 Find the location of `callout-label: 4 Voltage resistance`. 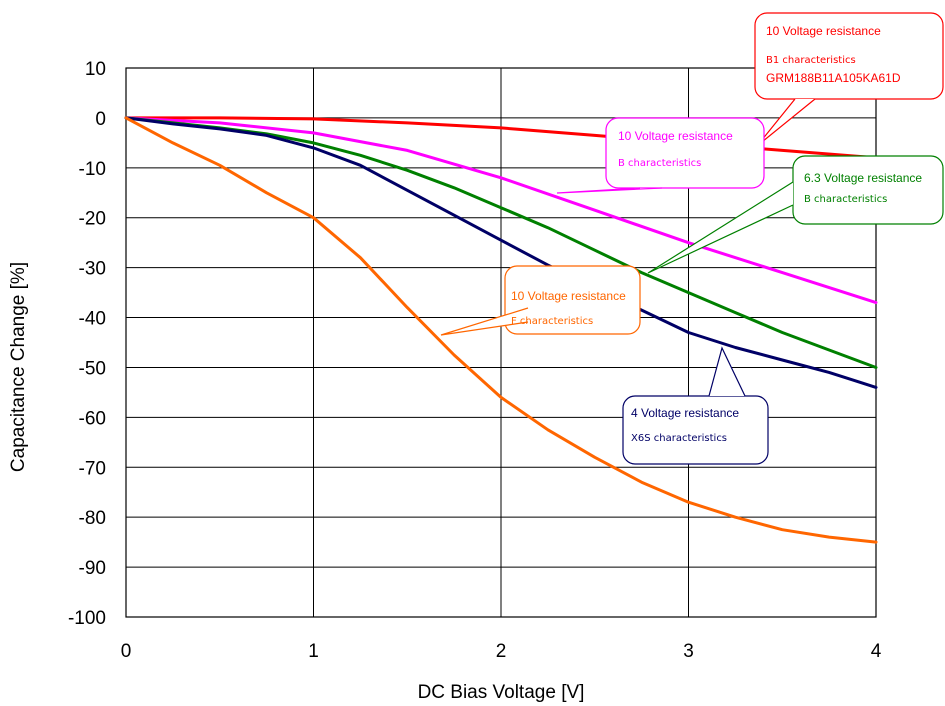

callout-label: 4 Voltage resistance is located at coordinates (685, 413).